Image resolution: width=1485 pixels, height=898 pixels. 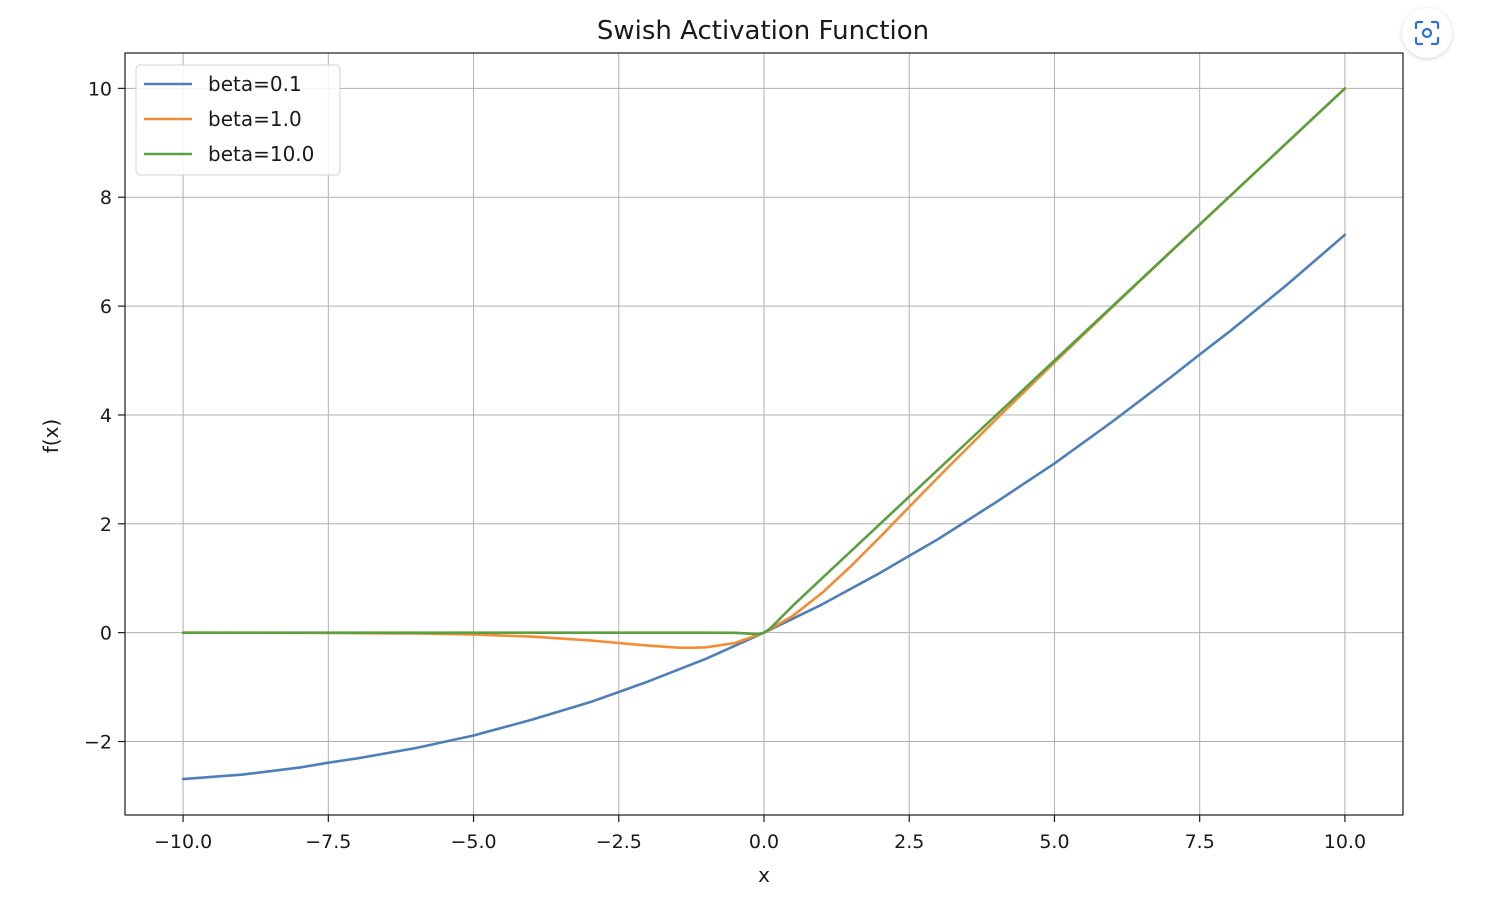 What do you see at coordinates (100, 89) in the screenshot?
I see `y-tick-label: 10` at bounding box center [100, 89].